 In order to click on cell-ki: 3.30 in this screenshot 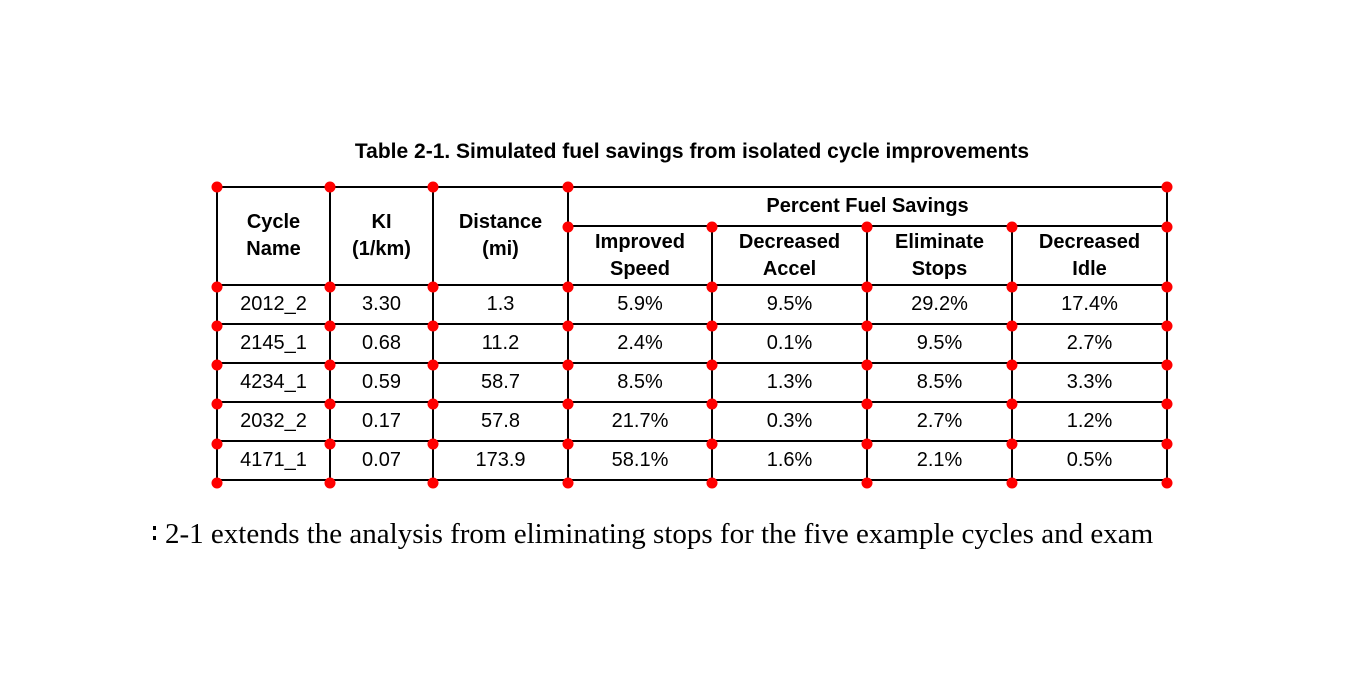, I will do `click(381, 304)`.